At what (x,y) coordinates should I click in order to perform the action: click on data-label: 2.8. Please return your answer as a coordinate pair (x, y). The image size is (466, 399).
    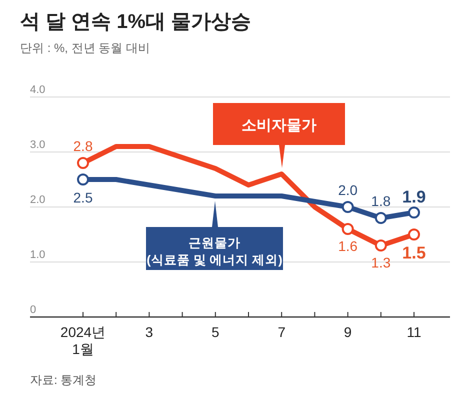
    Looking at the image, I should click on (83, 146).